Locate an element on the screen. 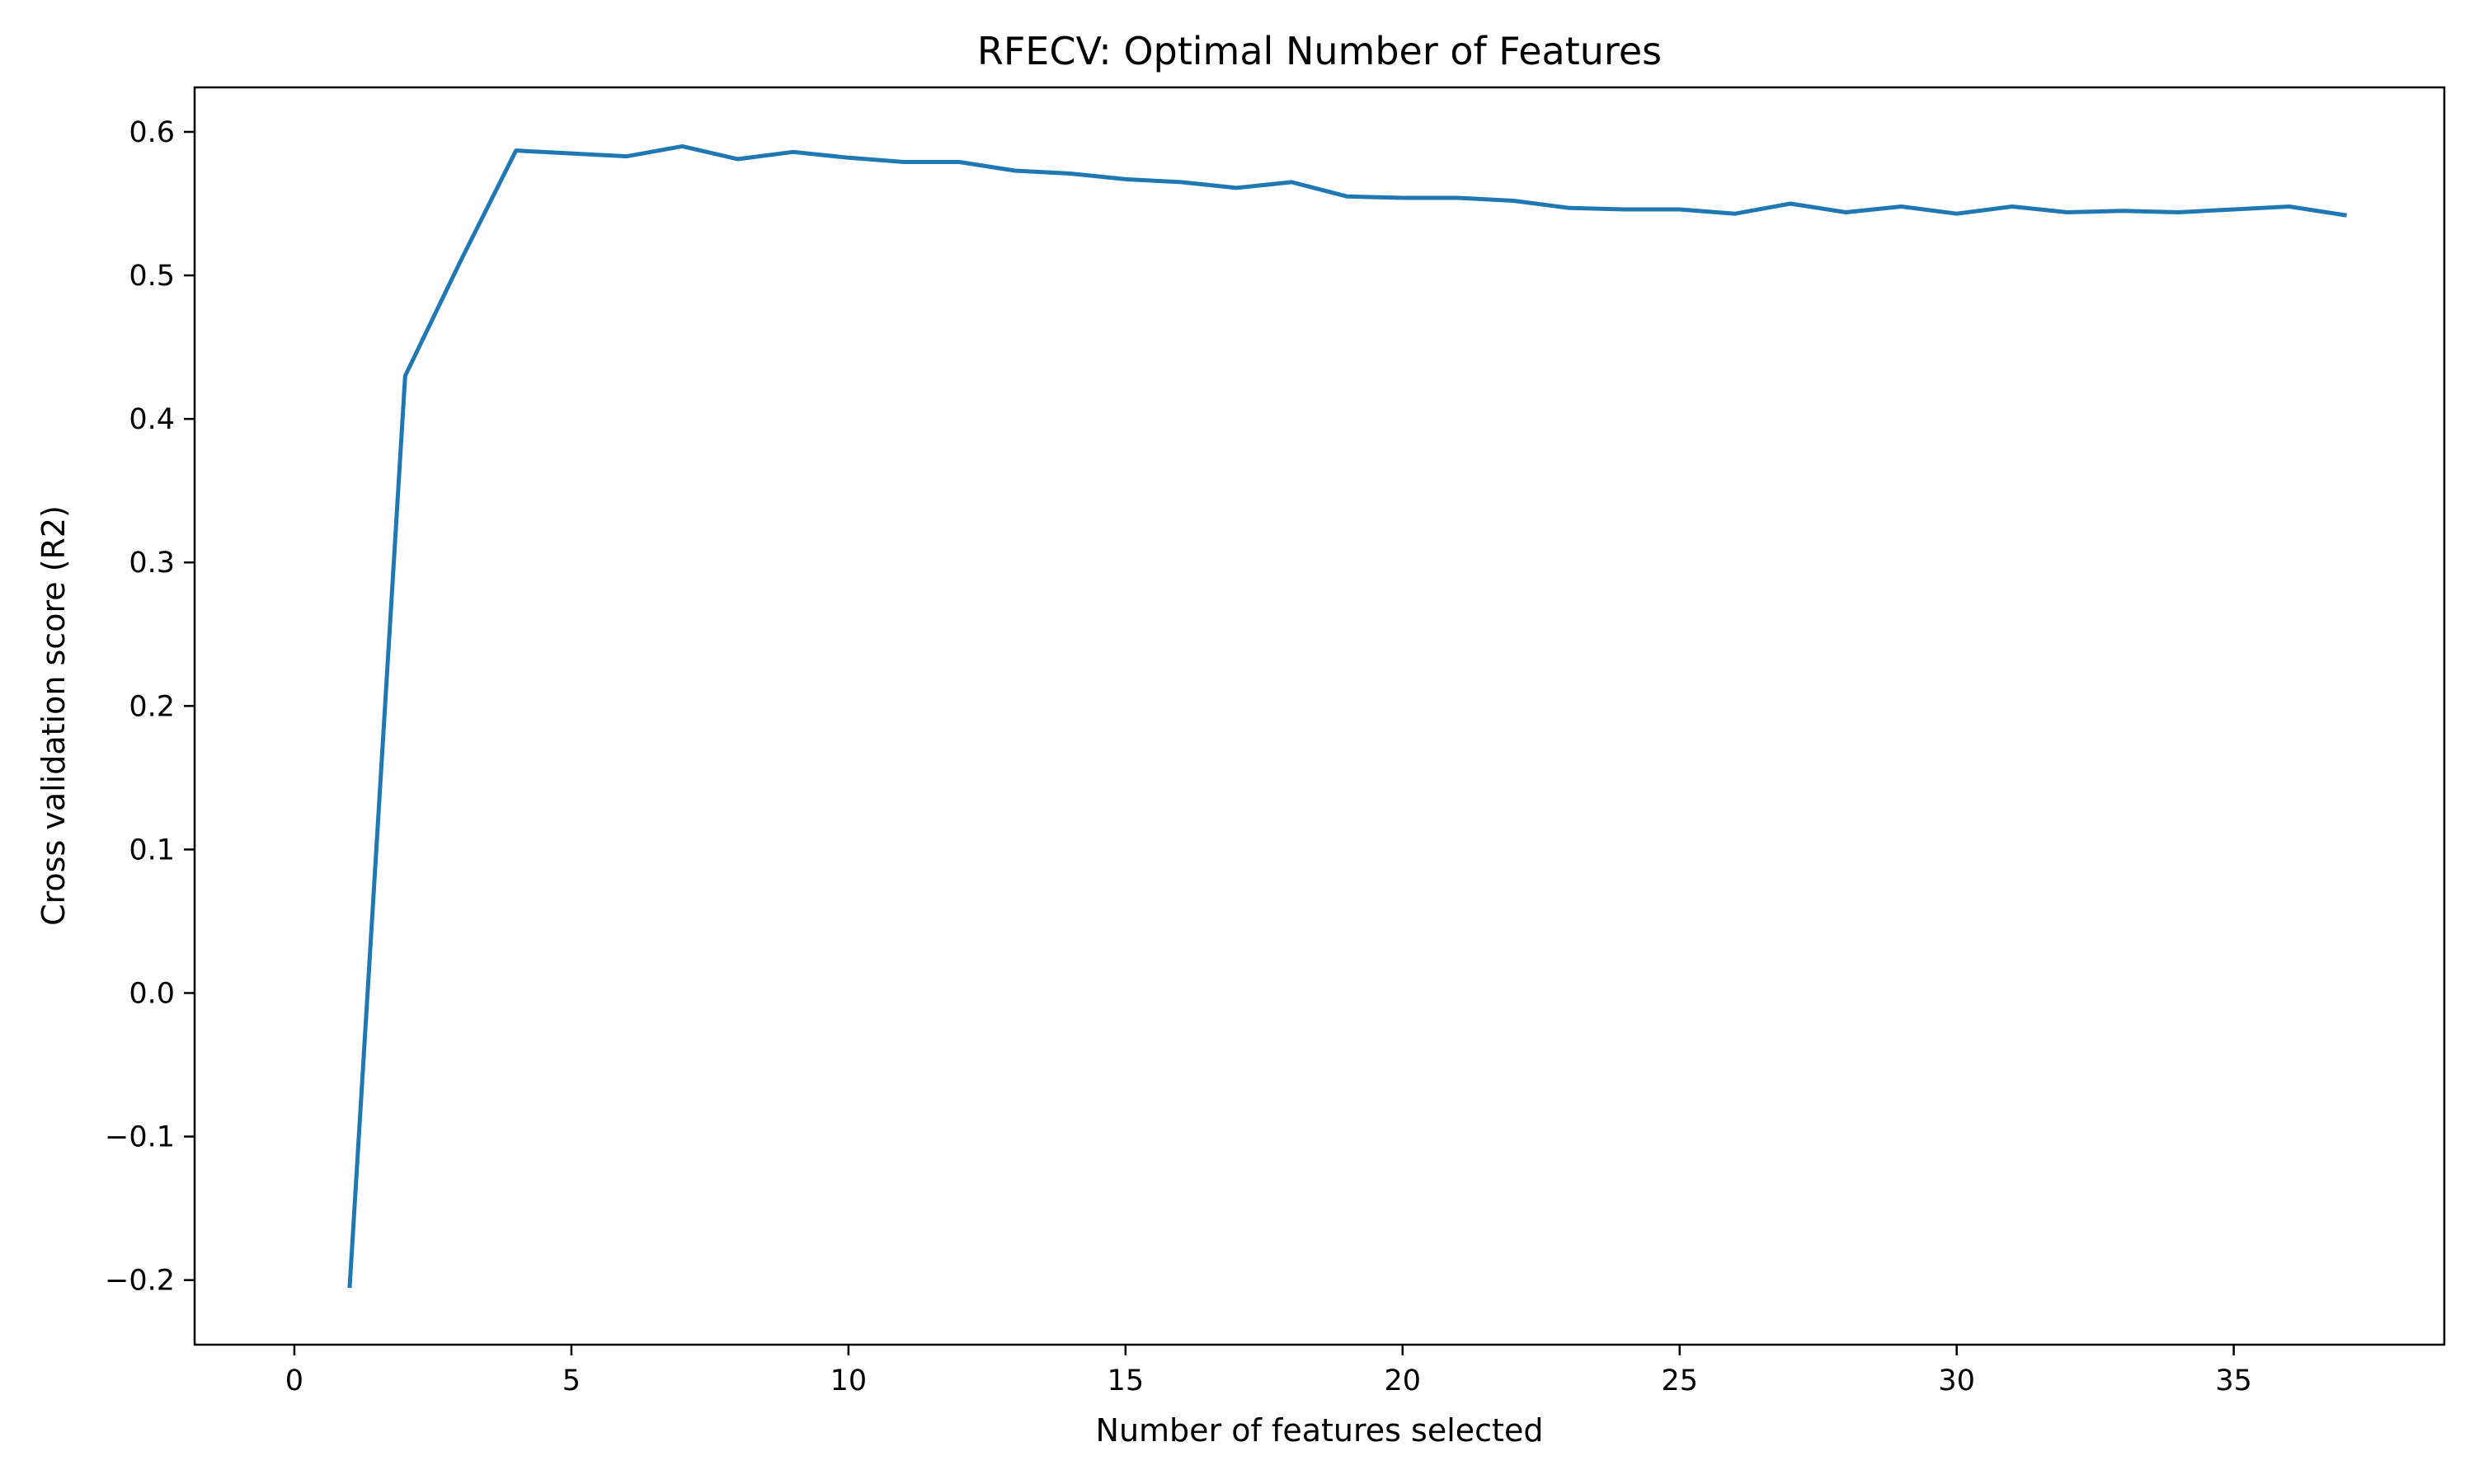 This screenshot has width=2474, height=1484. x-tick-label: 35 is located at coordinates (2233, 1380).